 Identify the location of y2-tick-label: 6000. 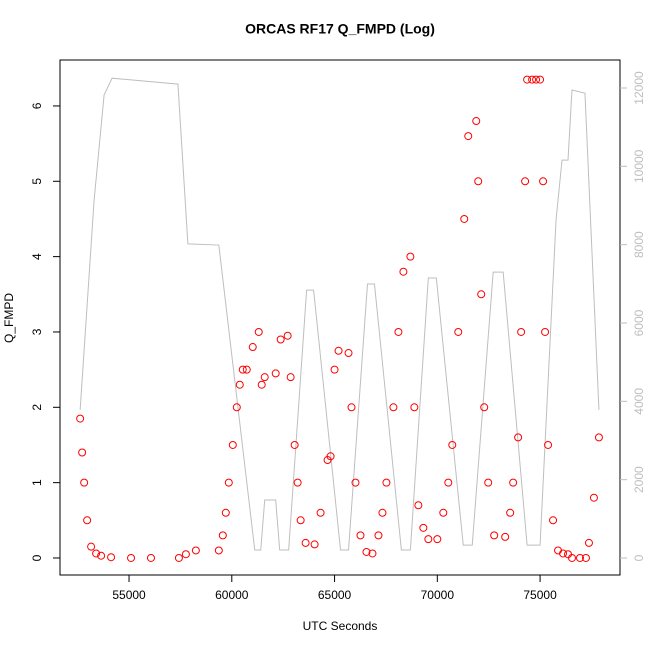
(639, 322).